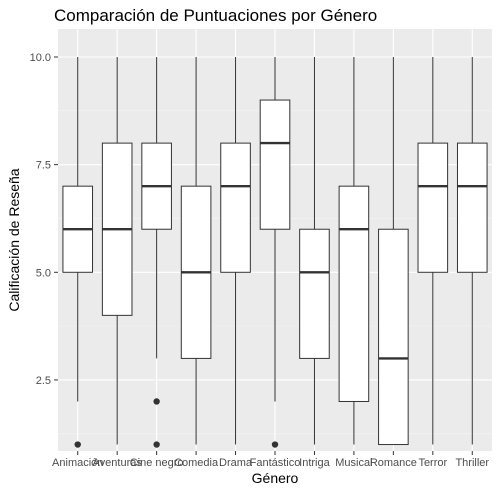 The height and width of the screenshot is (492, 502). I want to click on y-axis-title: Calificación de Reseña, so click(14, 239).